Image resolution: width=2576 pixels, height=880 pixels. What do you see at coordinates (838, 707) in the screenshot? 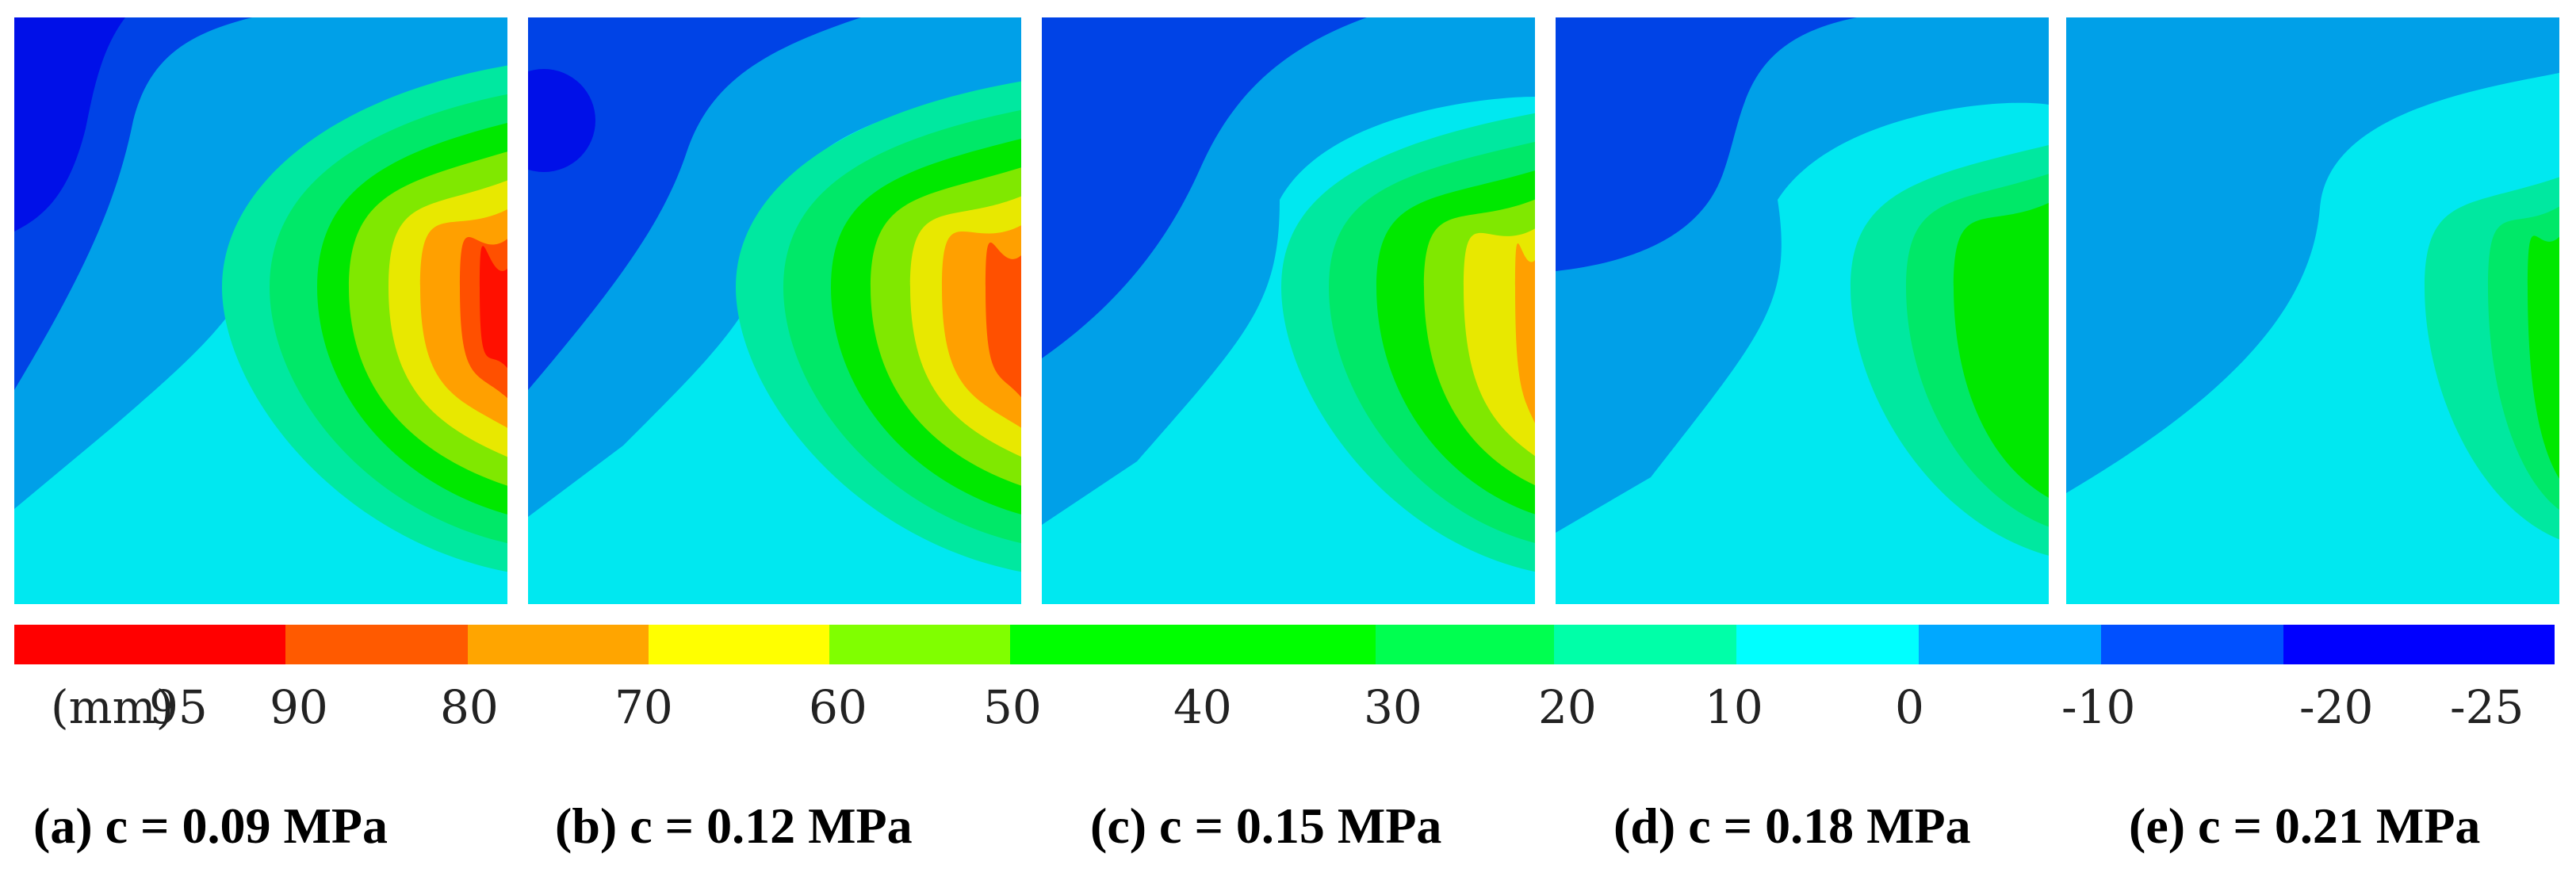
I see `legend-tick-label: 60` at bounding box center [838, 707].